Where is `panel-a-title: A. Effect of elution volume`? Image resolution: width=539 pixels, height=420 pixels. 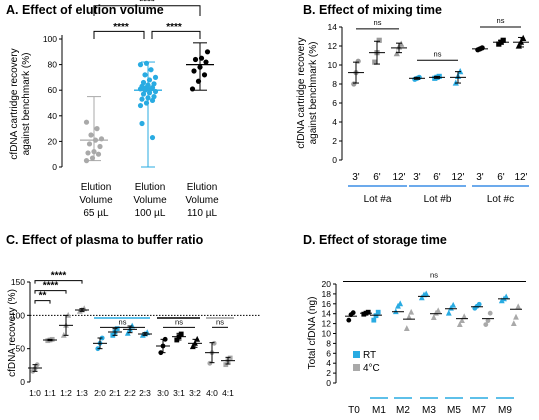 panel-a-title: A. Effect of elution volume is located at coordinates (85, 10).